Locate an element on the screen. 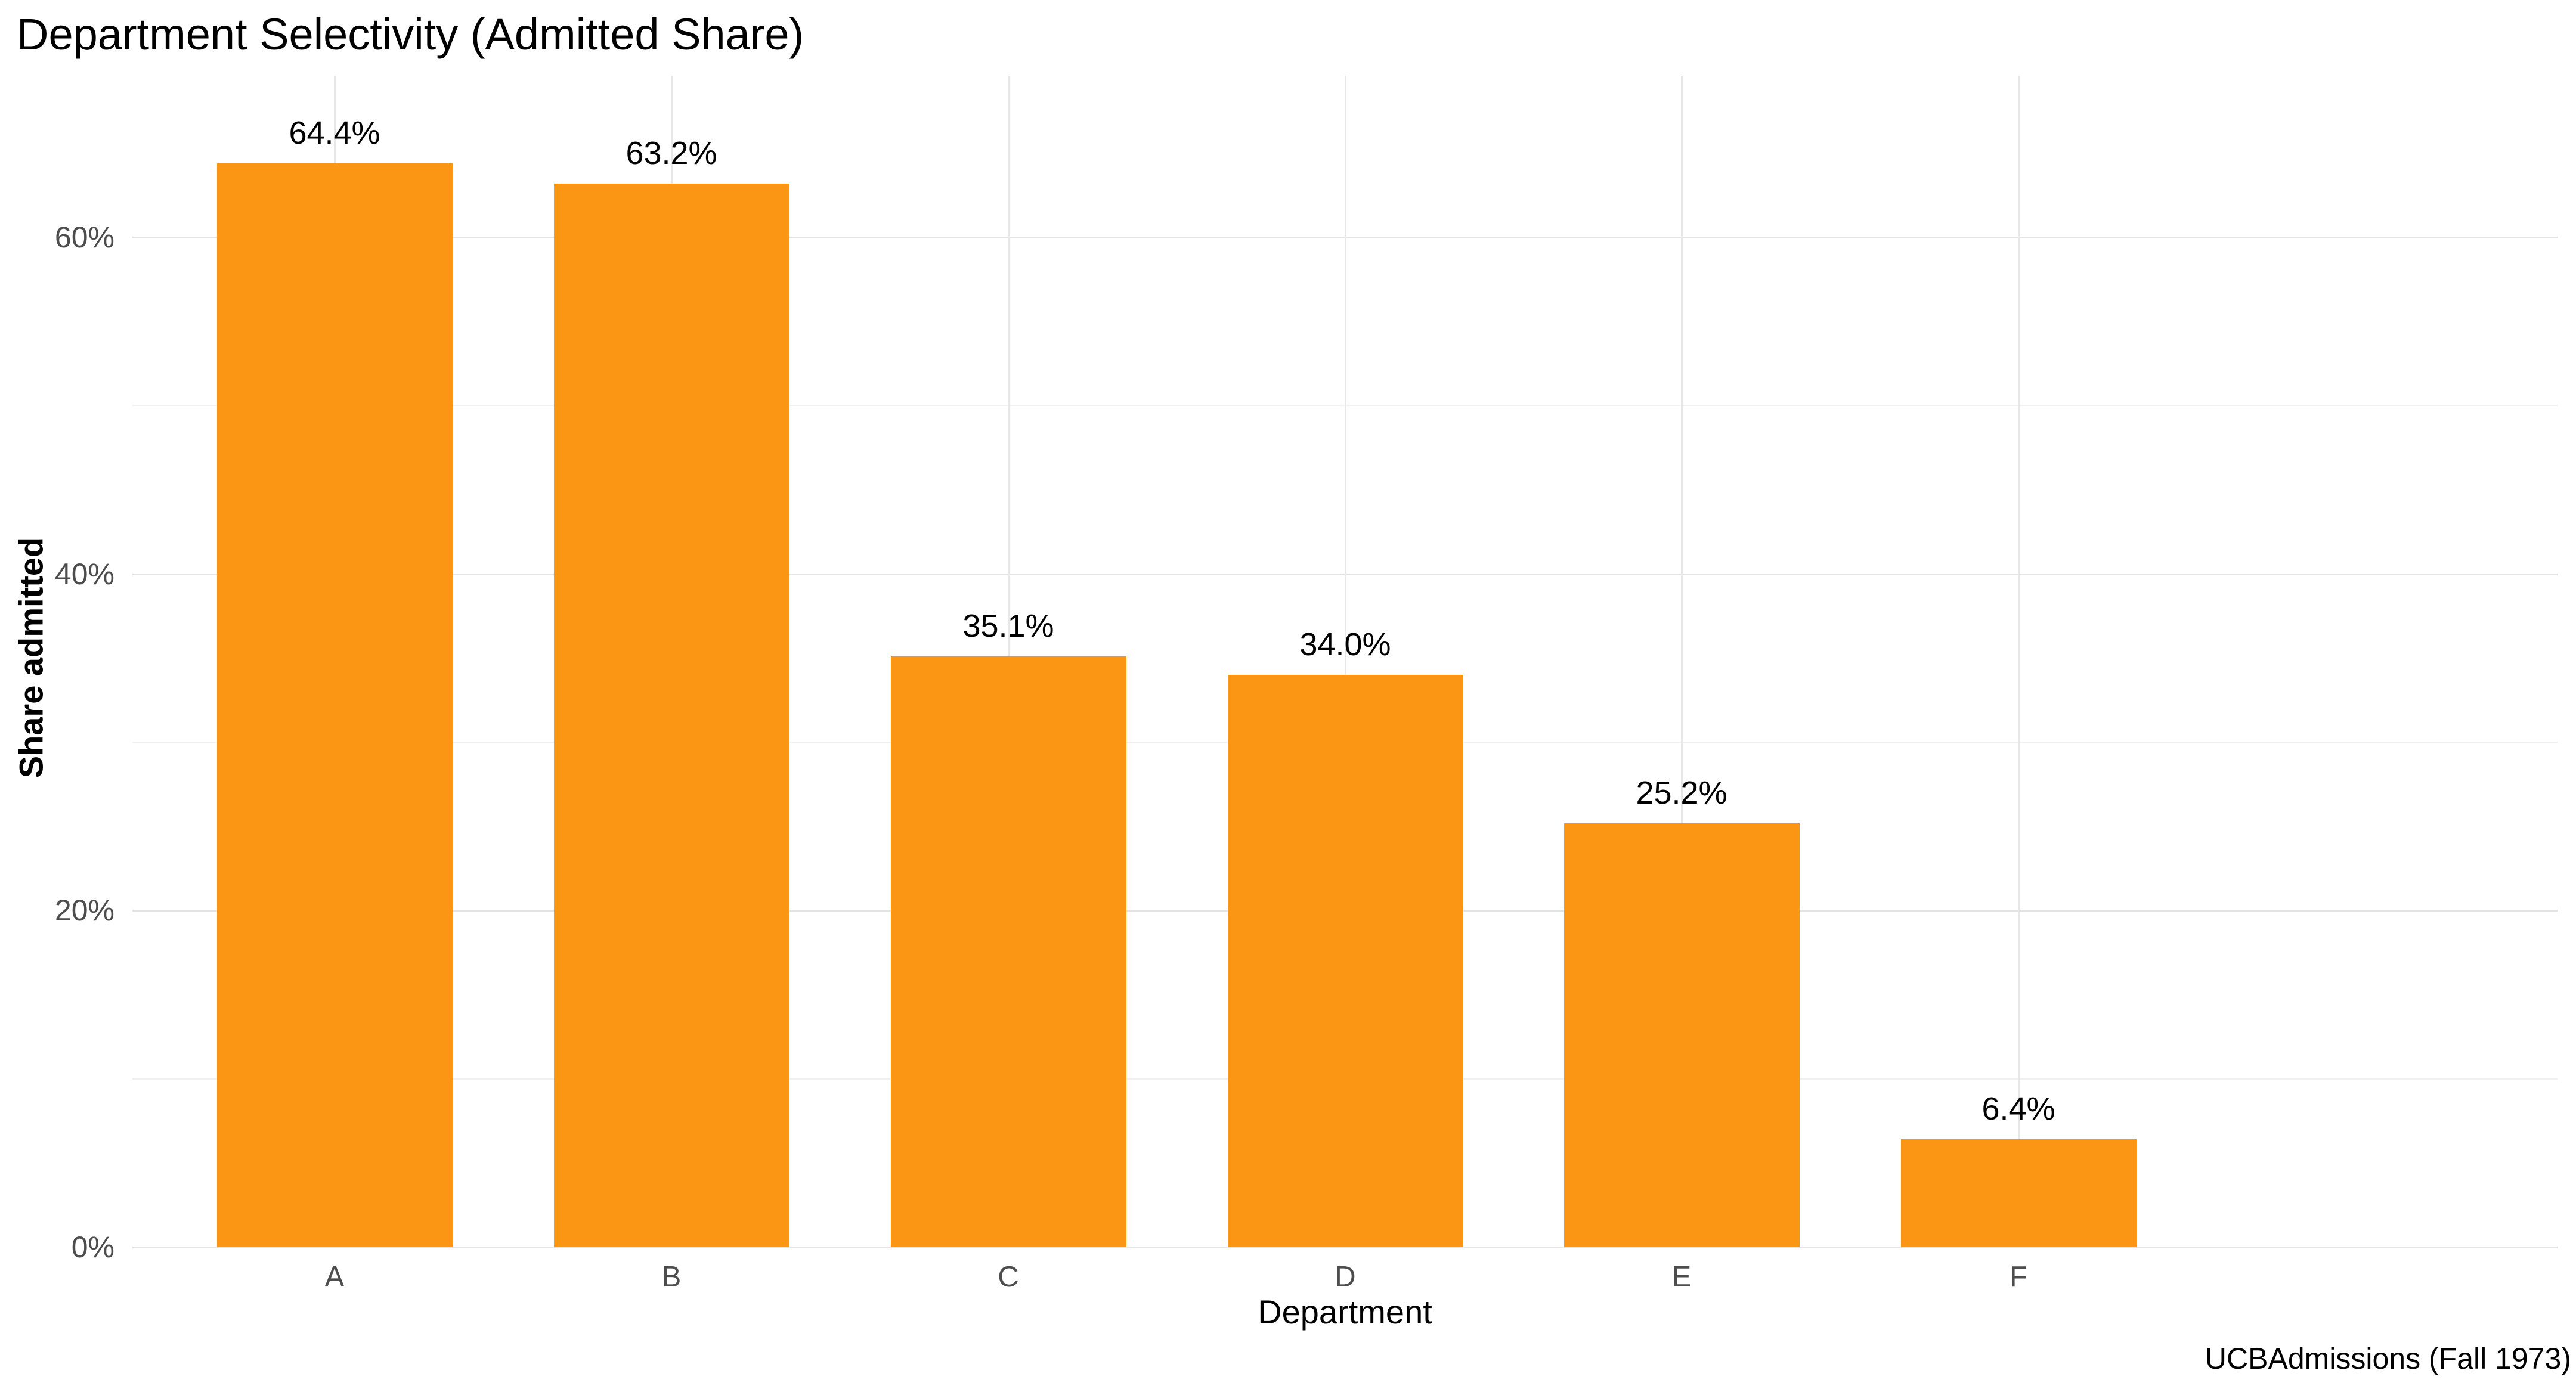 The height and width of the screenshot is (1395, 2576). bar-D is located at coordinates (1345, 961).